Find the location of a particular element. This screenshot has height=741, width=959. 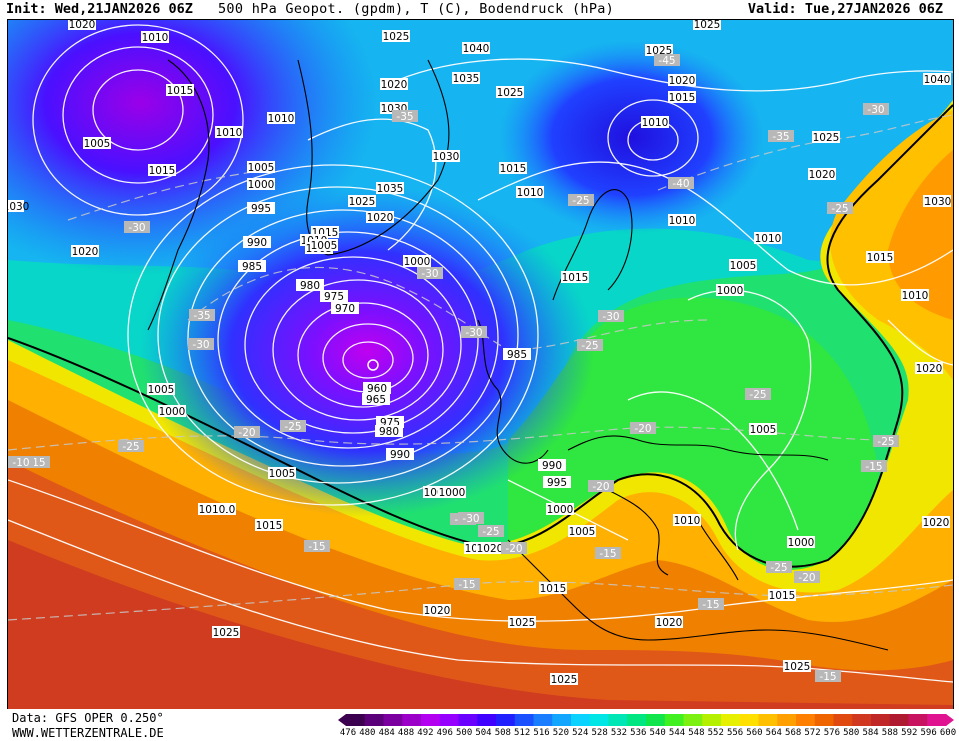

scale-tick-label: 536 is located at coordinates (638, 733).